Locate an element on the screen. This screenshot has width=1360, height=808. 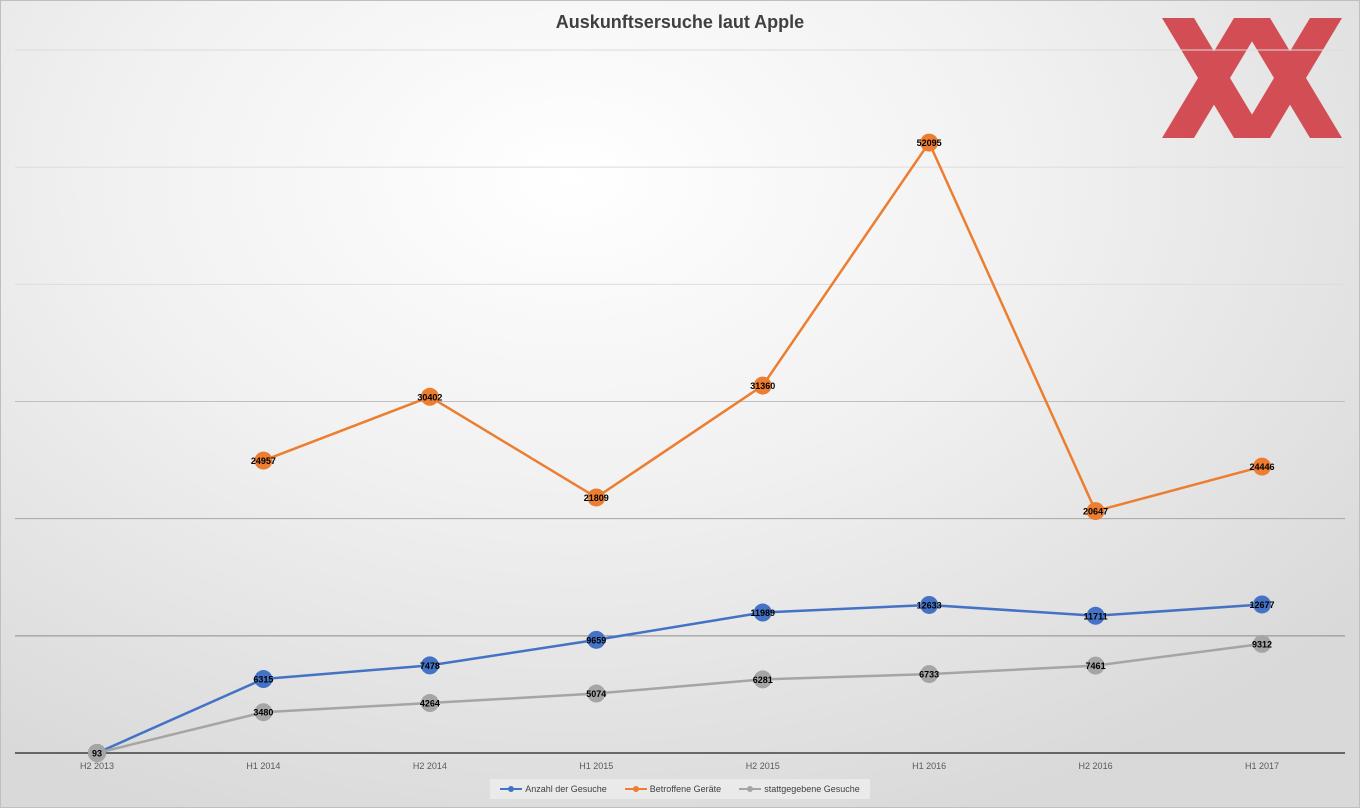
data-label: 31360 is located at coordinates (762, 386).